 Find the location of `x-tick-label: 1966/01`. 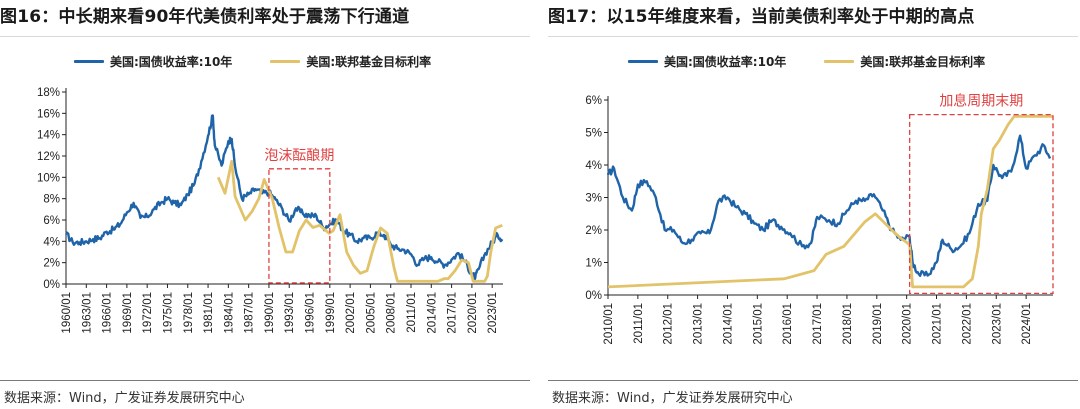

x-tick-label: 1966/01 is located at coordinates (108, 313).